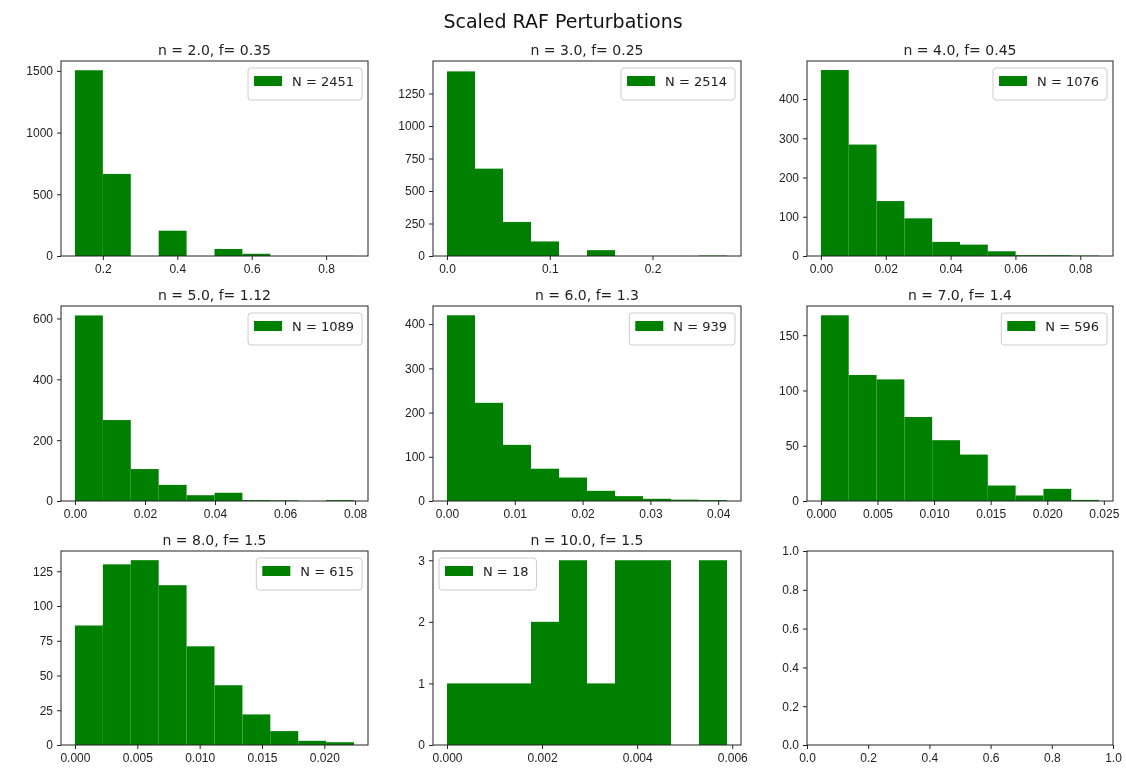  I want to click on y-tick-label: 1500, so click(40, 71).